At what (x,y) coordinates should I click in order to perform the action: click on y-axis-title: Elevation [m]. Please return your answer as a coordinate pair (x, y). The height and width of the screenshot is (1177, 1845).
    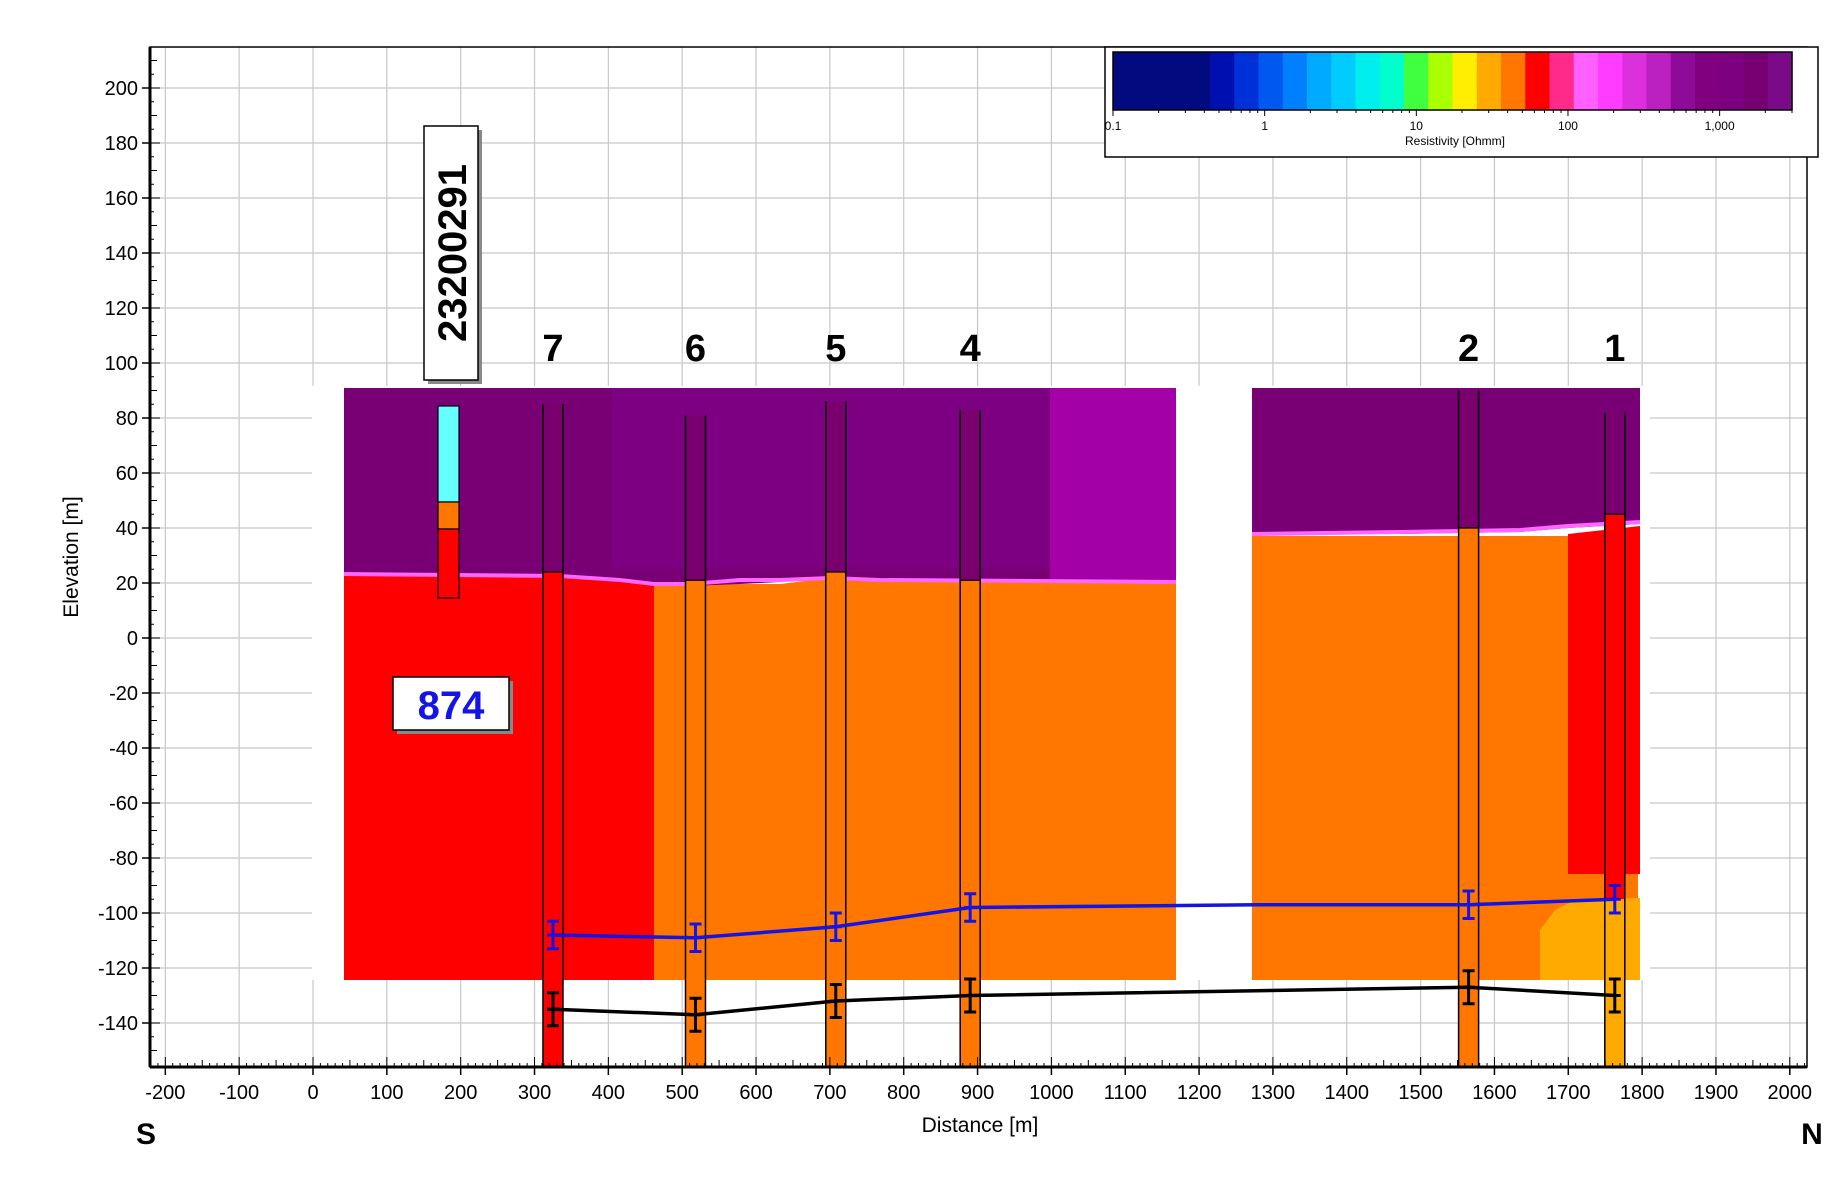
    Looking at the image, I should click on (71, 556).